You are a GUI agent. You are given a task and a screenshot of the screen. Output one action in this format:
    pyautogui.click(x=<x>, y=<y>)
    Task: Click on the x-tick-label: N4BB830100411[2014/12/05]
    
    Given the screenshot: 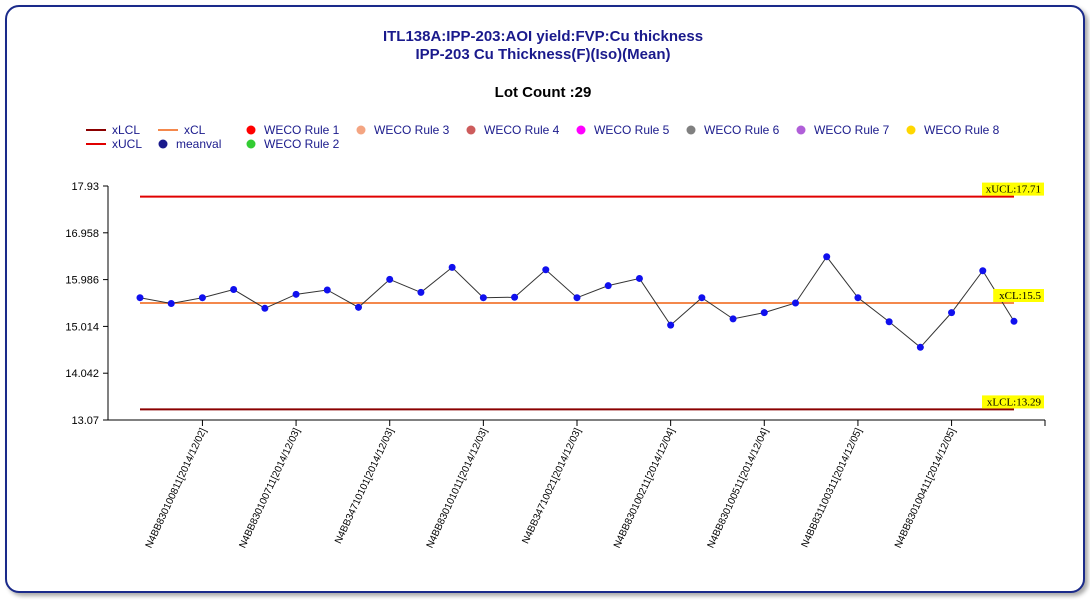 What is the action you would take?
    pyautogui.click(x=925, y=488)
    